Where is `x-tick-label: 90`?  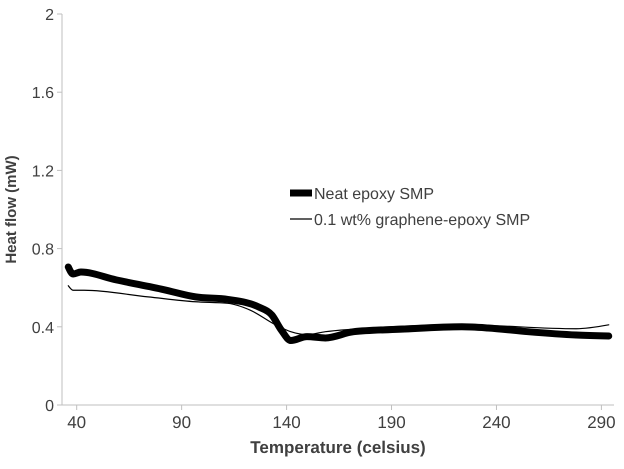
x-tick-label: 90 is located at coordinates (182, 422).